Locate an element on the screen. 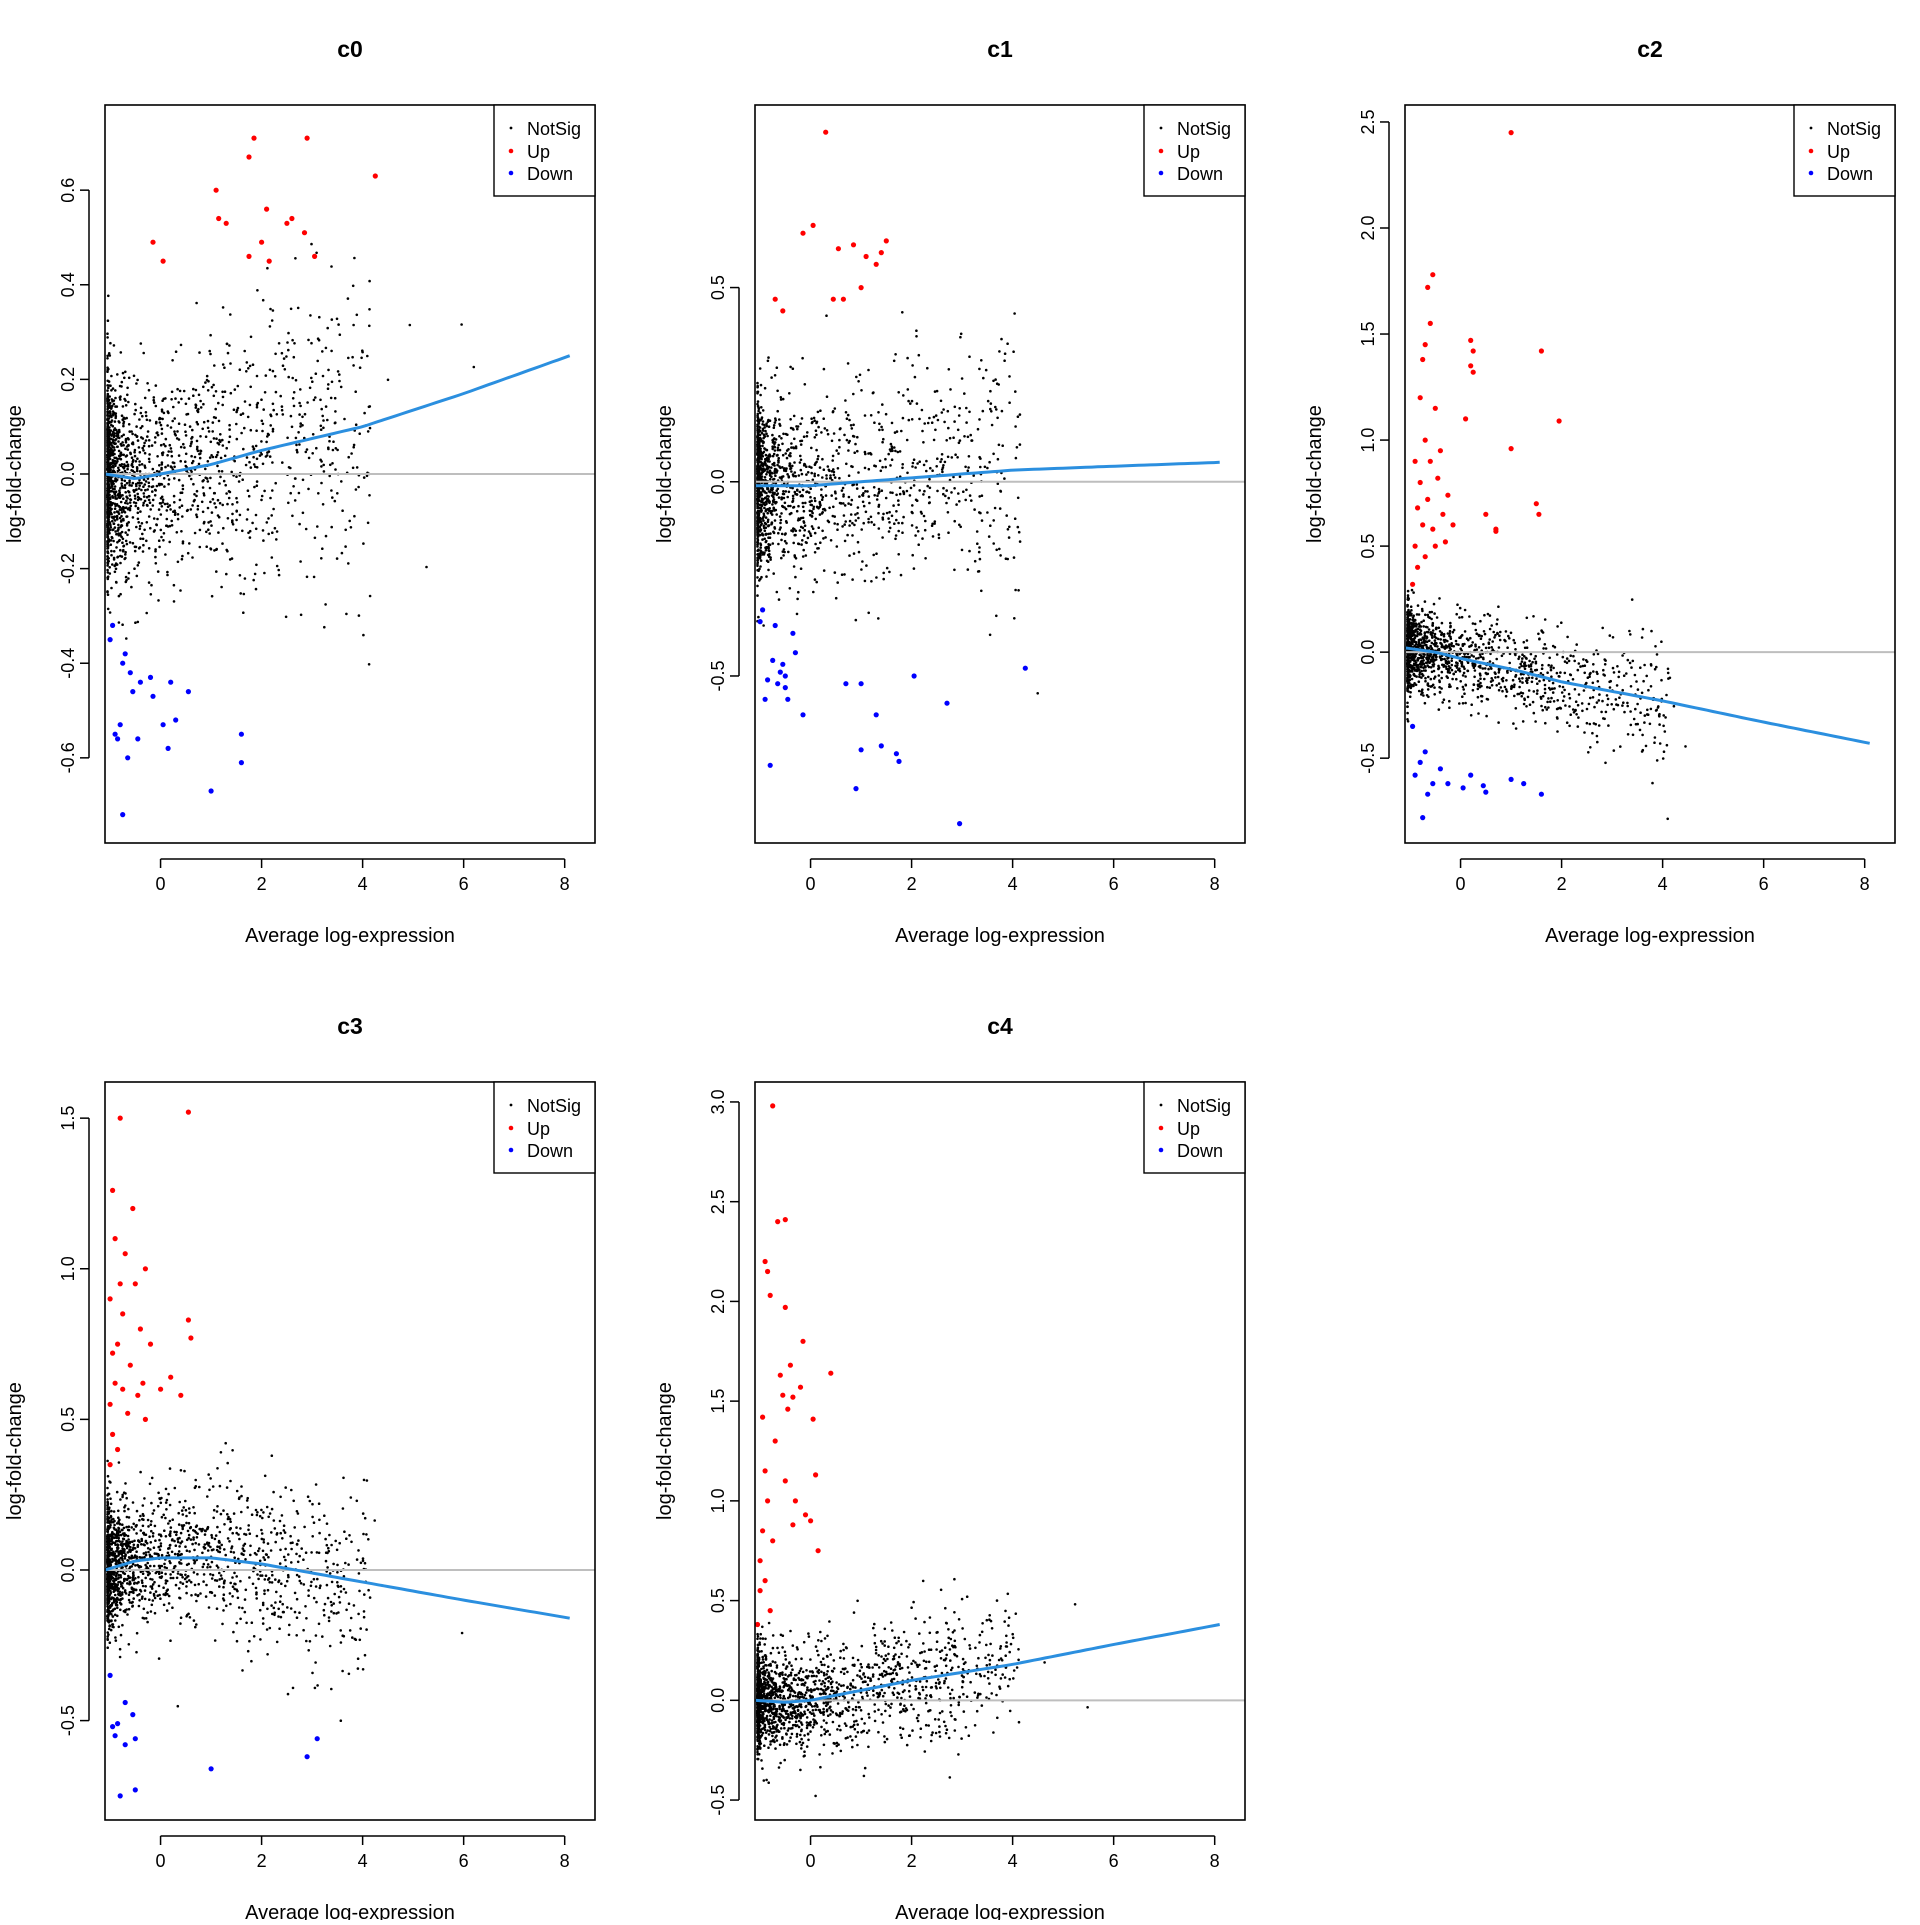 The width and height of the screenshot is (1920, 1925). x-tick-label: 4 is located at coordinates (1013, 884).